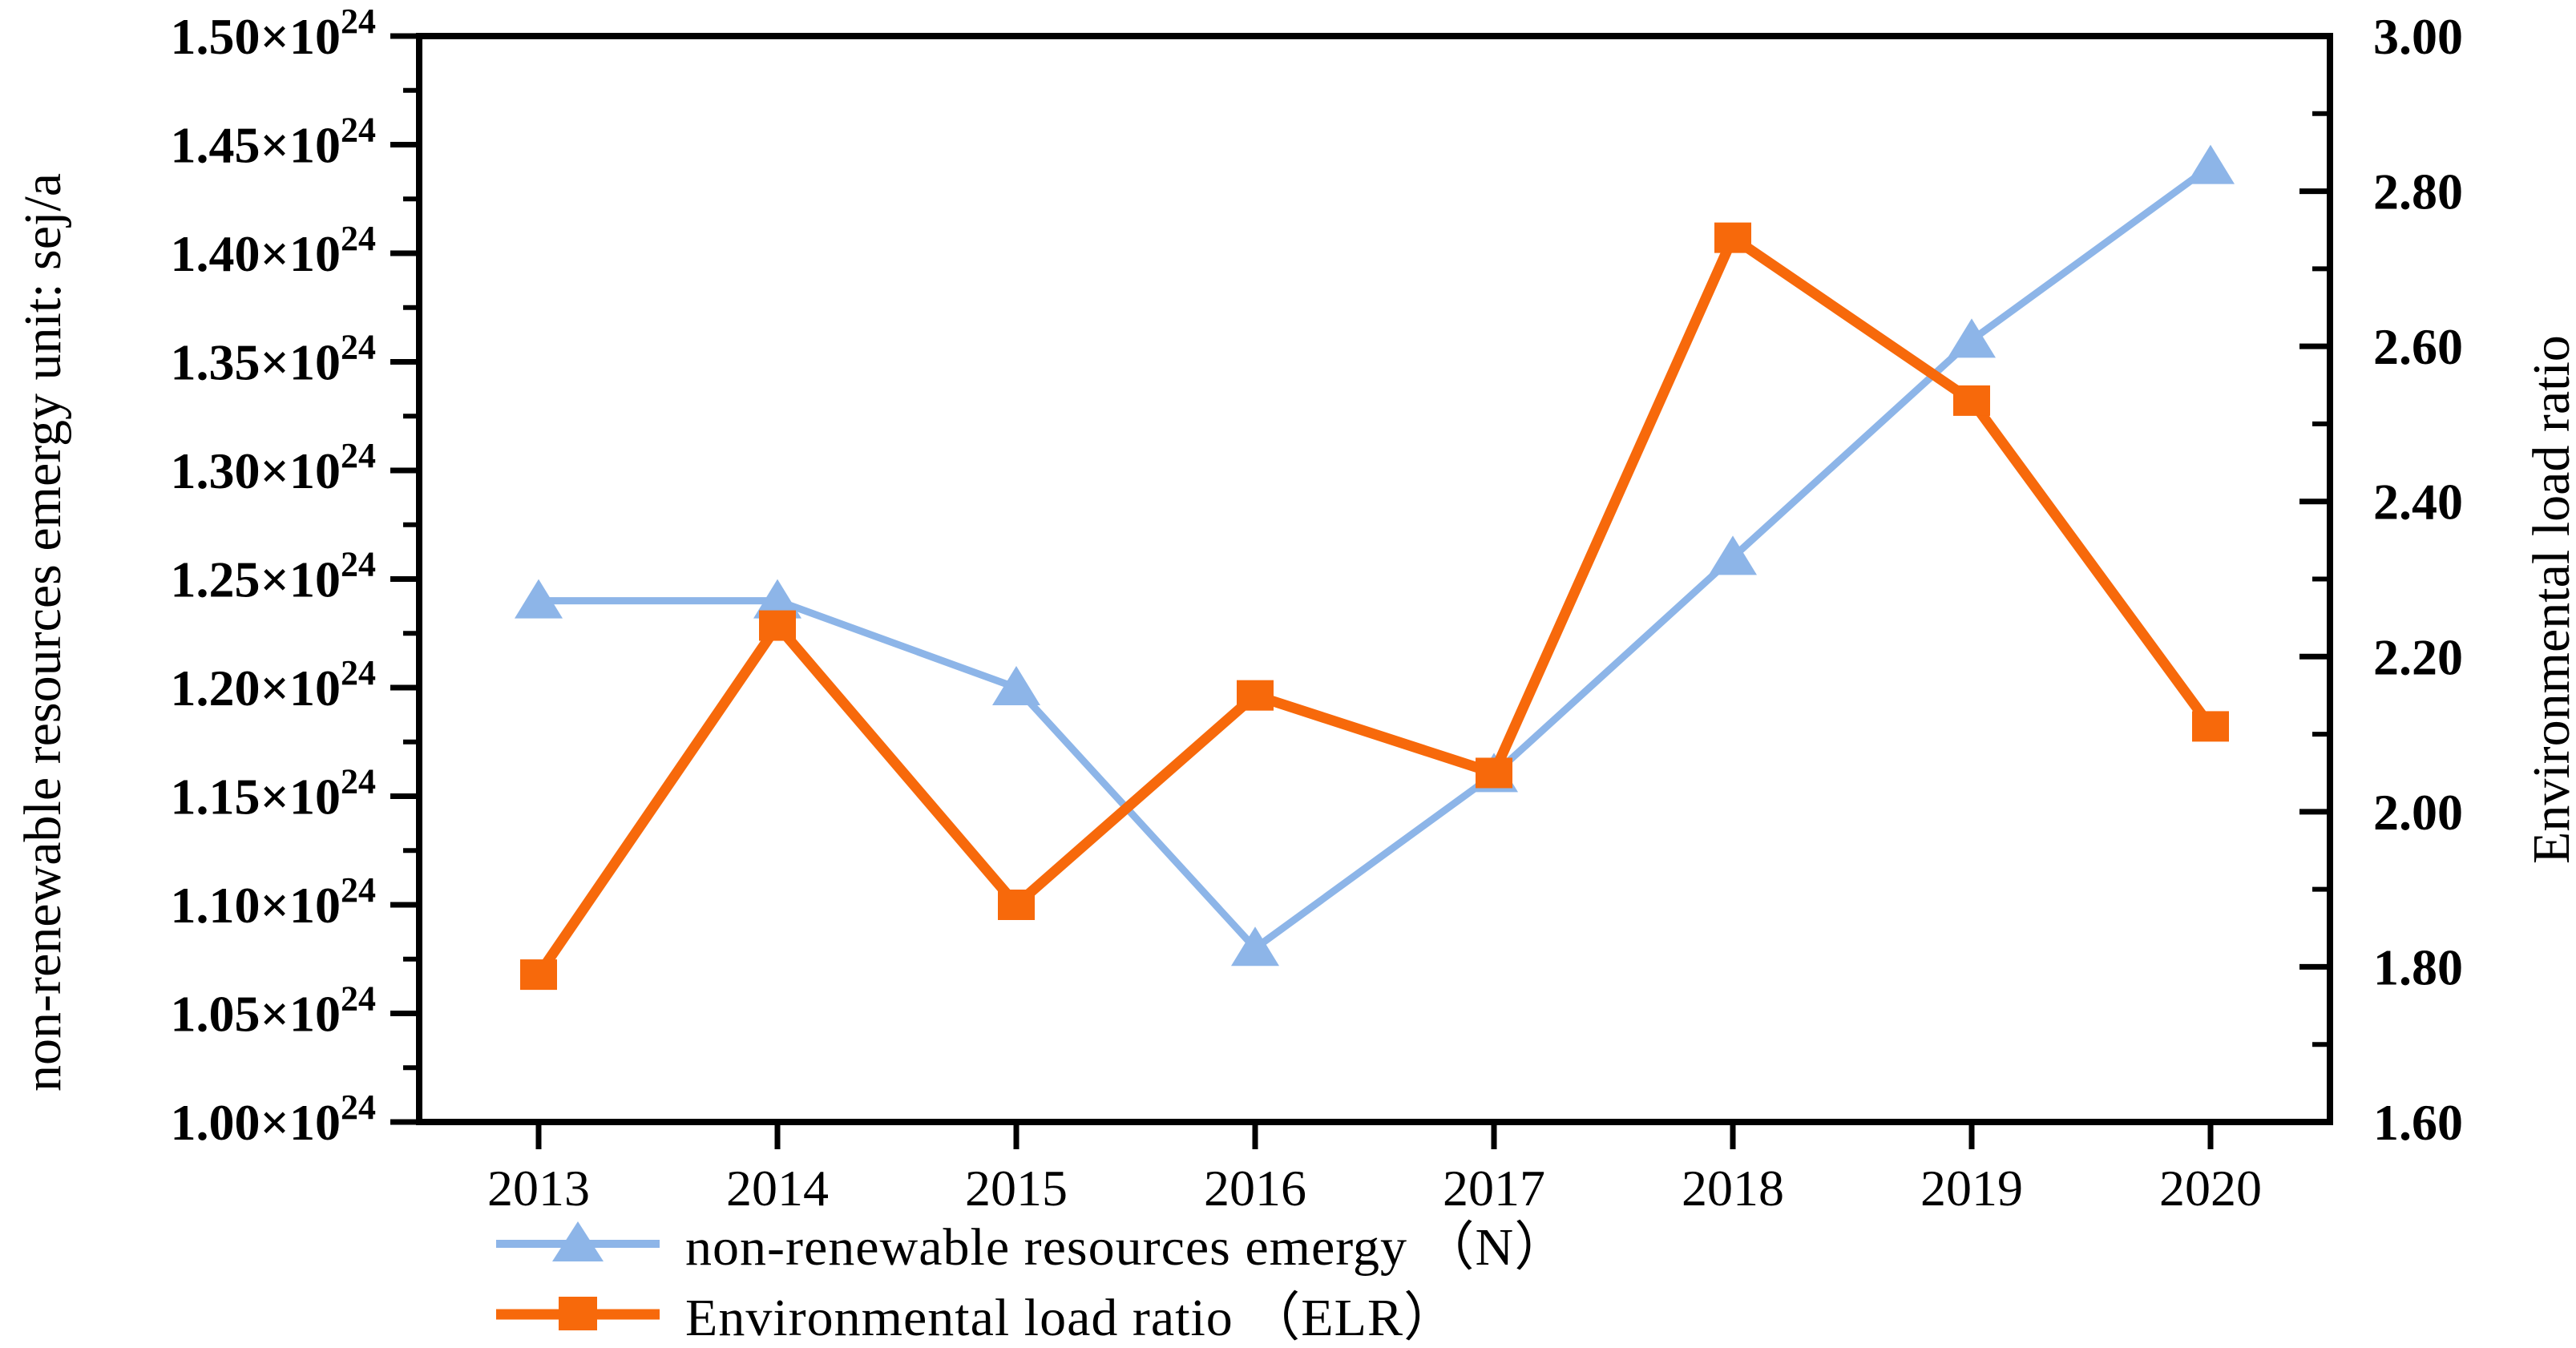 The height and width of the screenshot is (1348, 2576). I want to click on right-tick-label: 2.00, so click(2418, 813).